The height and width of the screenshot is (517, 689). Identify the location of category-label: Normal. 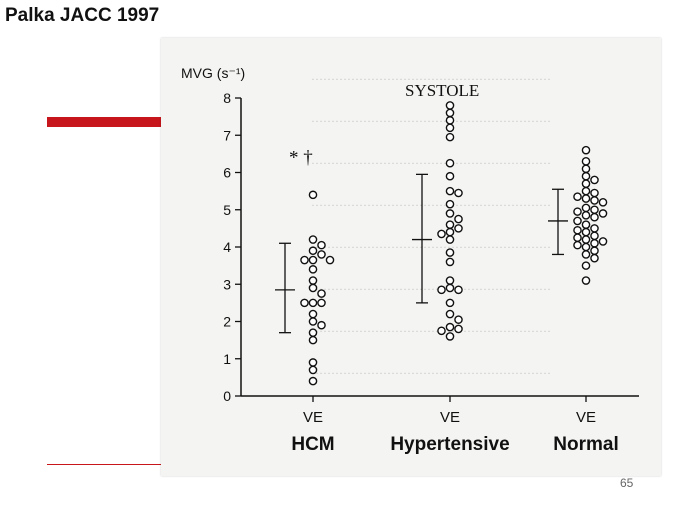
(585, 444).